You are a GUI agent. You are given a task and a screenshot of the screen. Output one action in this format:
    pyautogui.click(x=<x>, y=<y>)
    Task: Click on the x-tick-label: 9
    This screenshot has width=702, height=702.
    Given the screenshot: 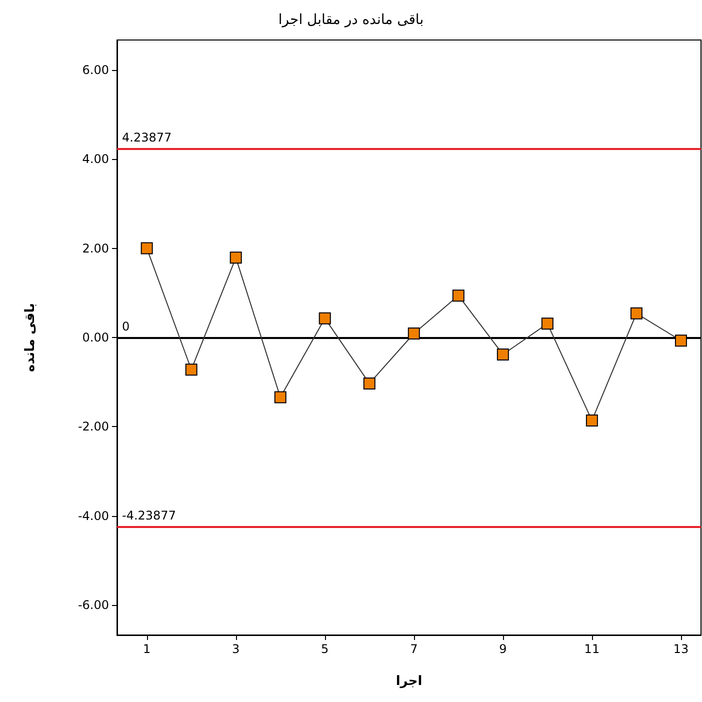 What is the action you would take?
    pyautogui.click(x=503, y=649)
    